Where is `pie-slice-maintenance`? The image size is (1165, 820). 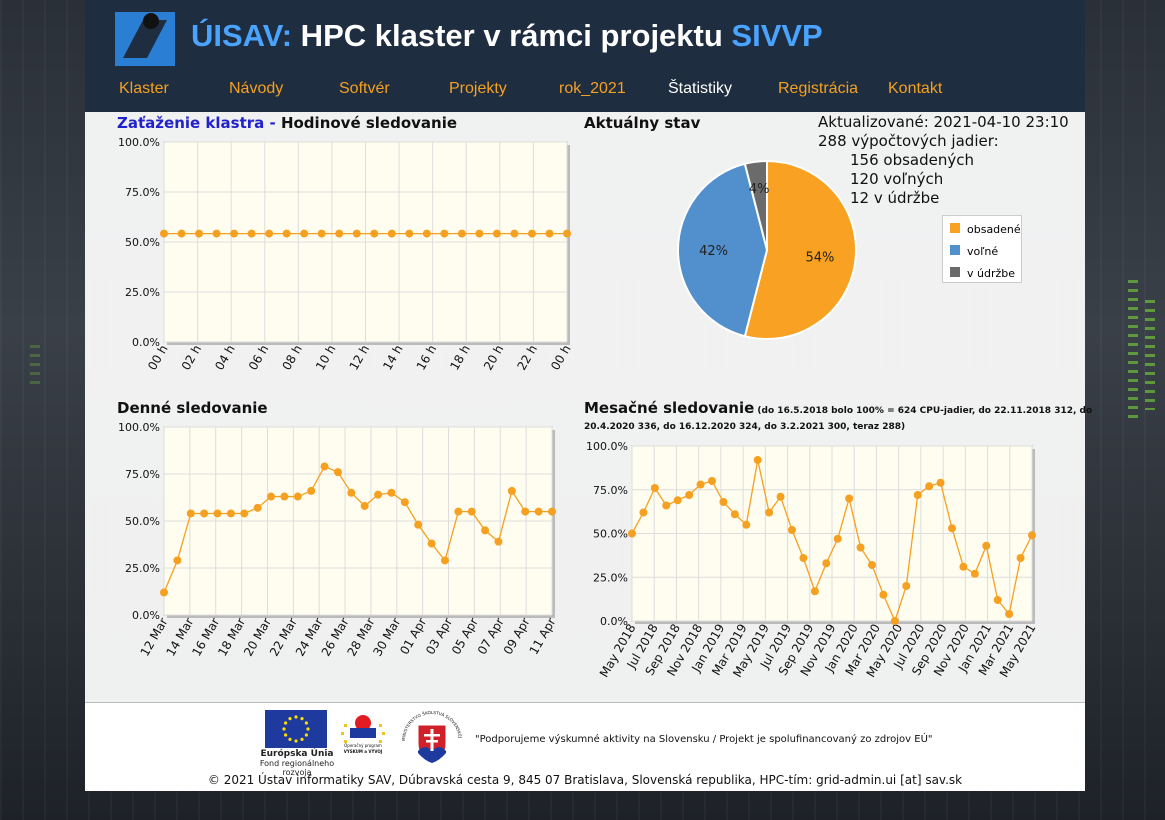
pie-slice-maintenance is located at coordinates (755, 205).